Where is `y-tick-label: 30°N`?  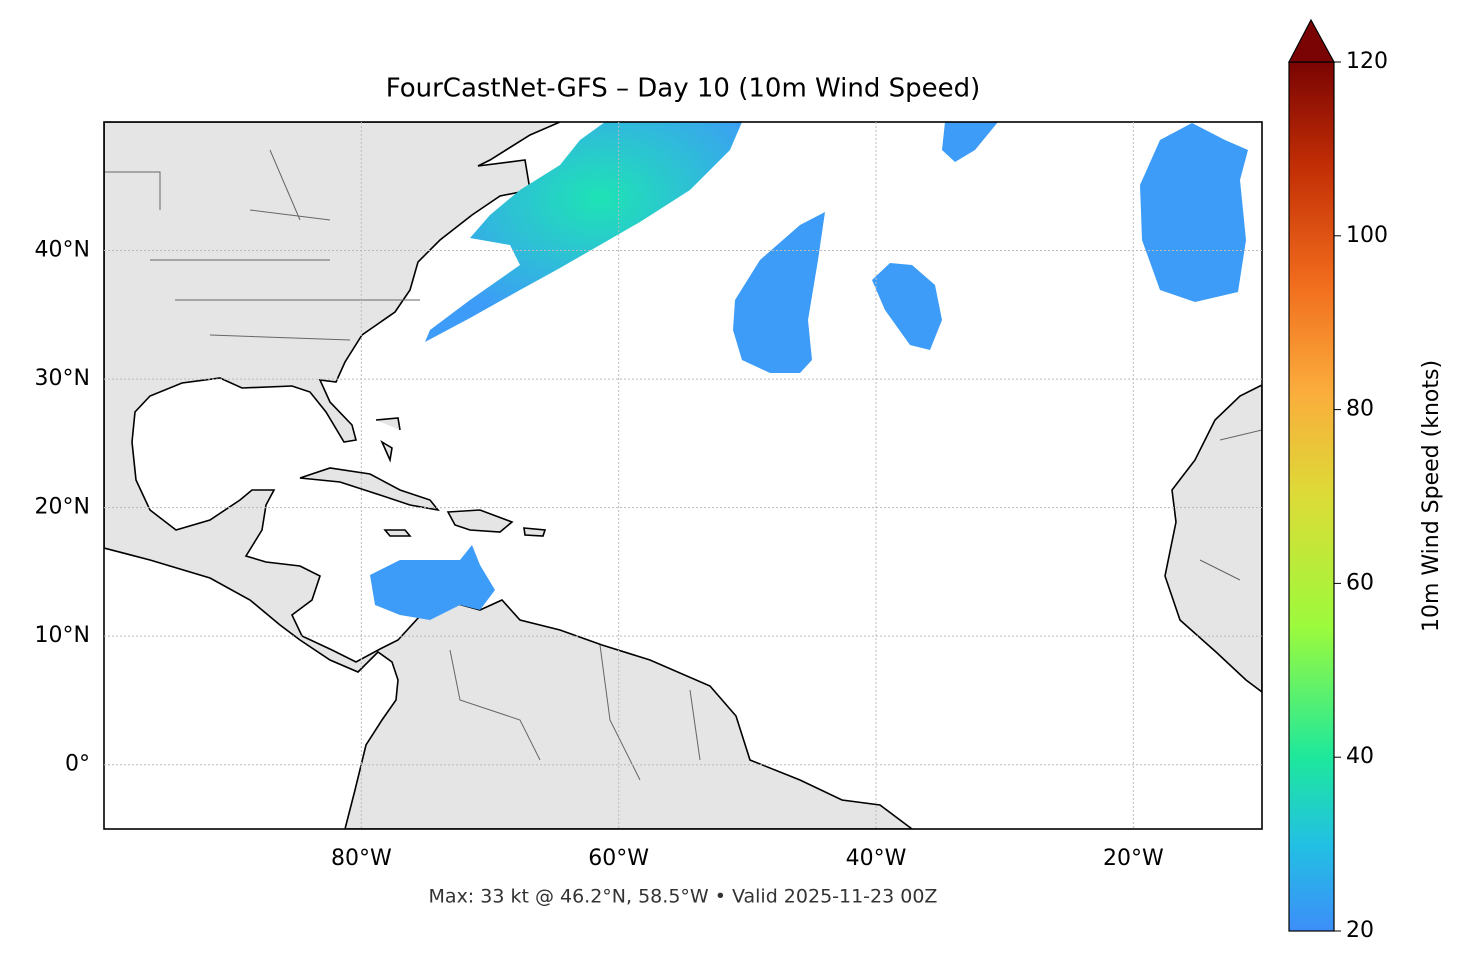
y-tick-label: 30°N is located at coordinates (62, 378).